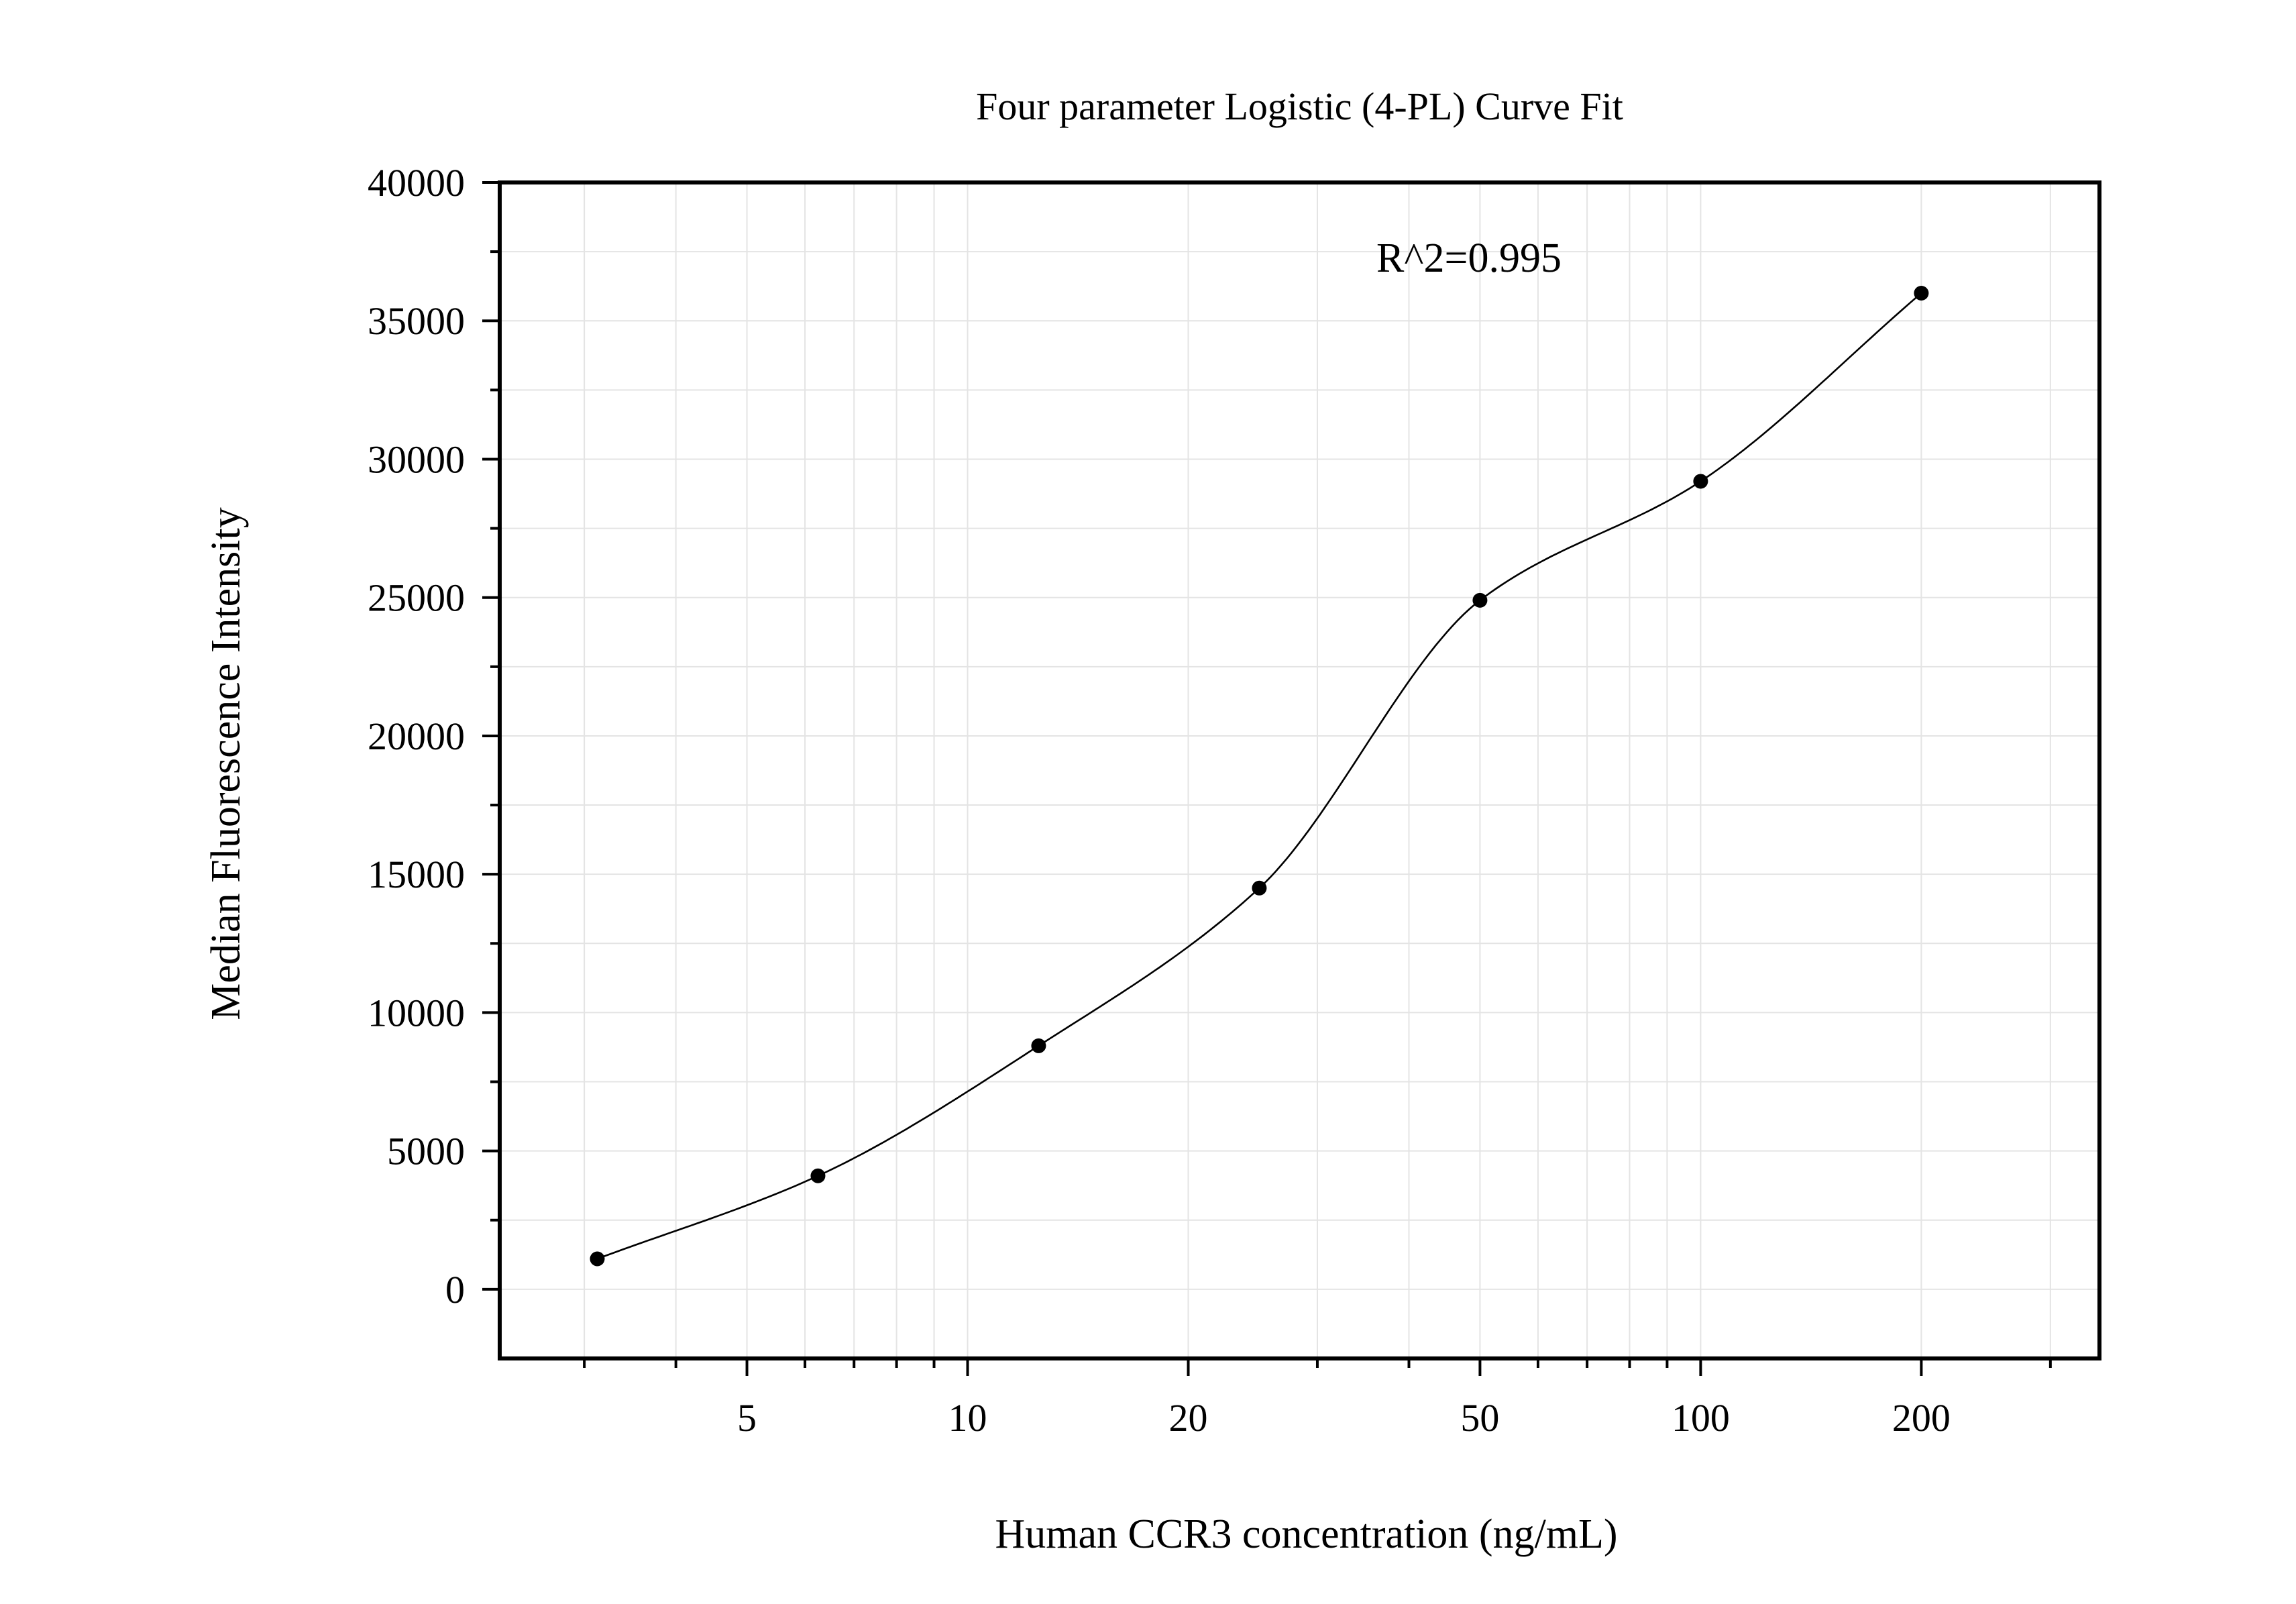 The height and width of the screenshot is (1604, 2296). Describe the element at coordinates (747, 1418) in the screenshot. I see `x-tick-label: 5` at that location.